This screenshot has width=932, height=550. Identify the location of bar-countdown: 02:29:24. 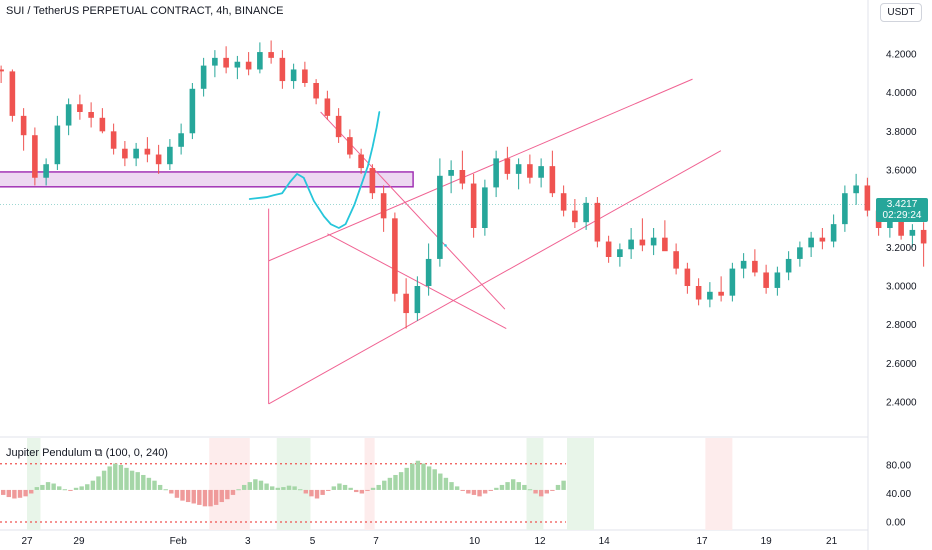
(902, 215).